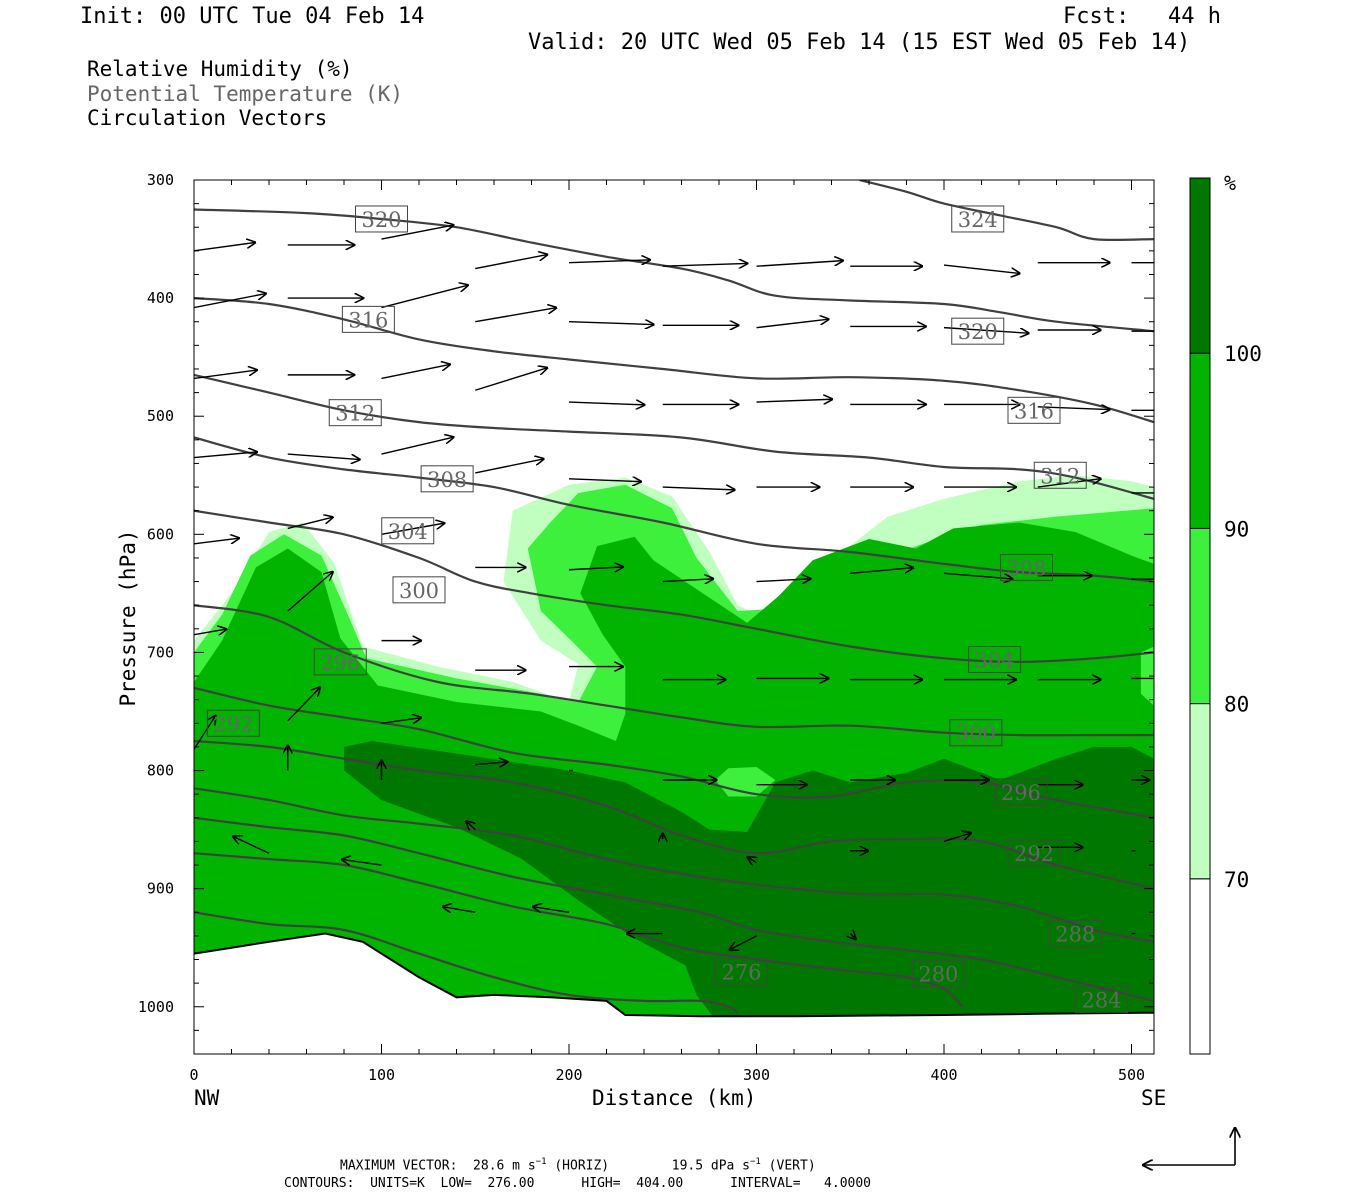 The height and width of the screenshot is (1200, 1350). I want to click on colorbar-level-label: 90, so click(1236, 529).